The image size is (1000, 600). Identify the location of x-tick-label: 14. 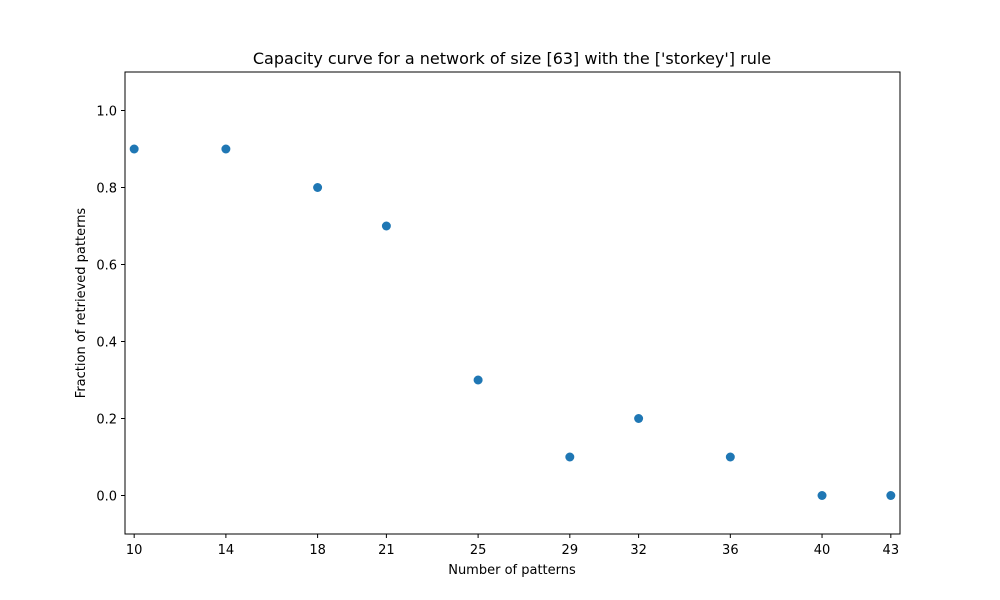
(226, 550).